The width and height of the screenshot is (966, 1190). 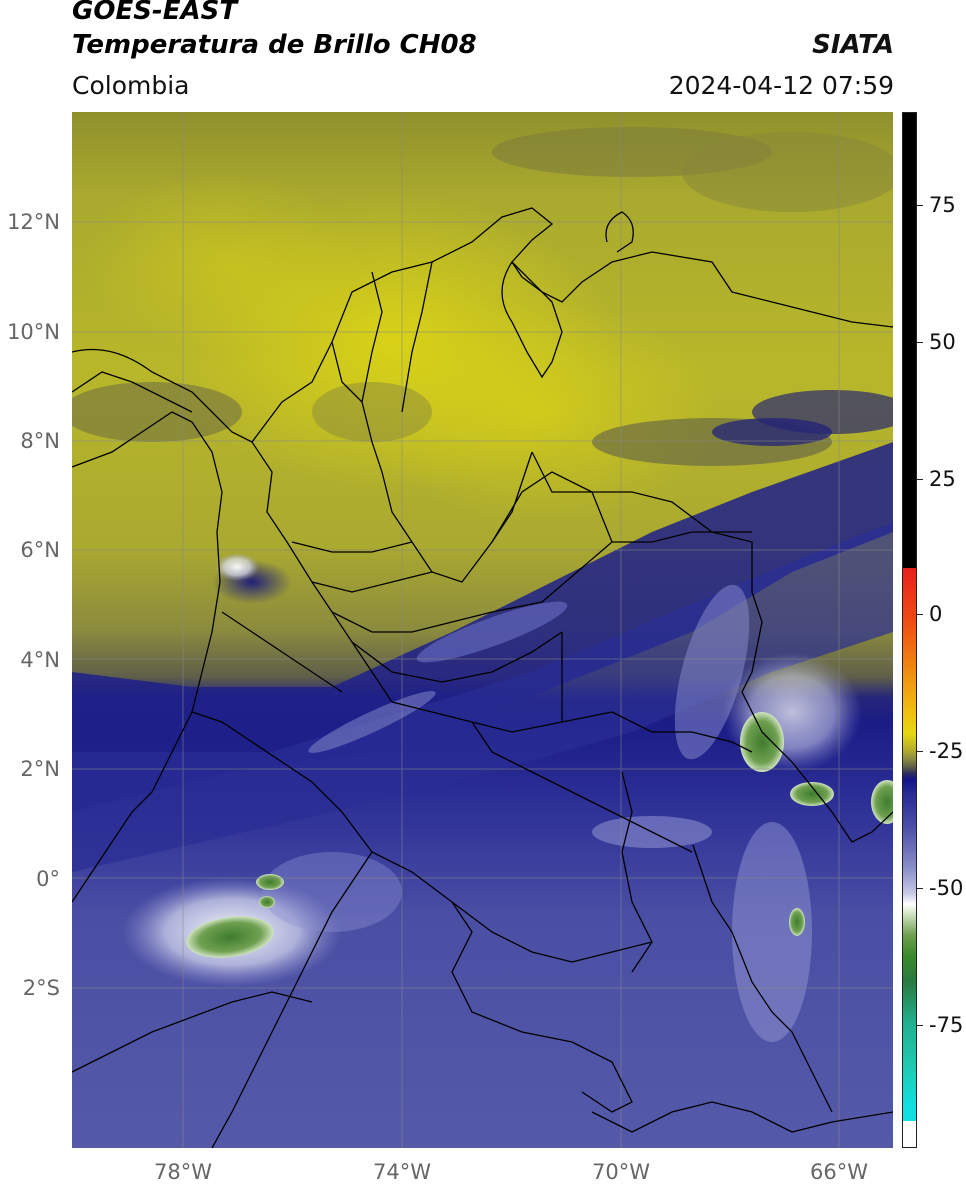 What do you see at coordinates (230, 937) in the screenshot?
I see `cold-cloud-top` at bounding box center [230, 937].